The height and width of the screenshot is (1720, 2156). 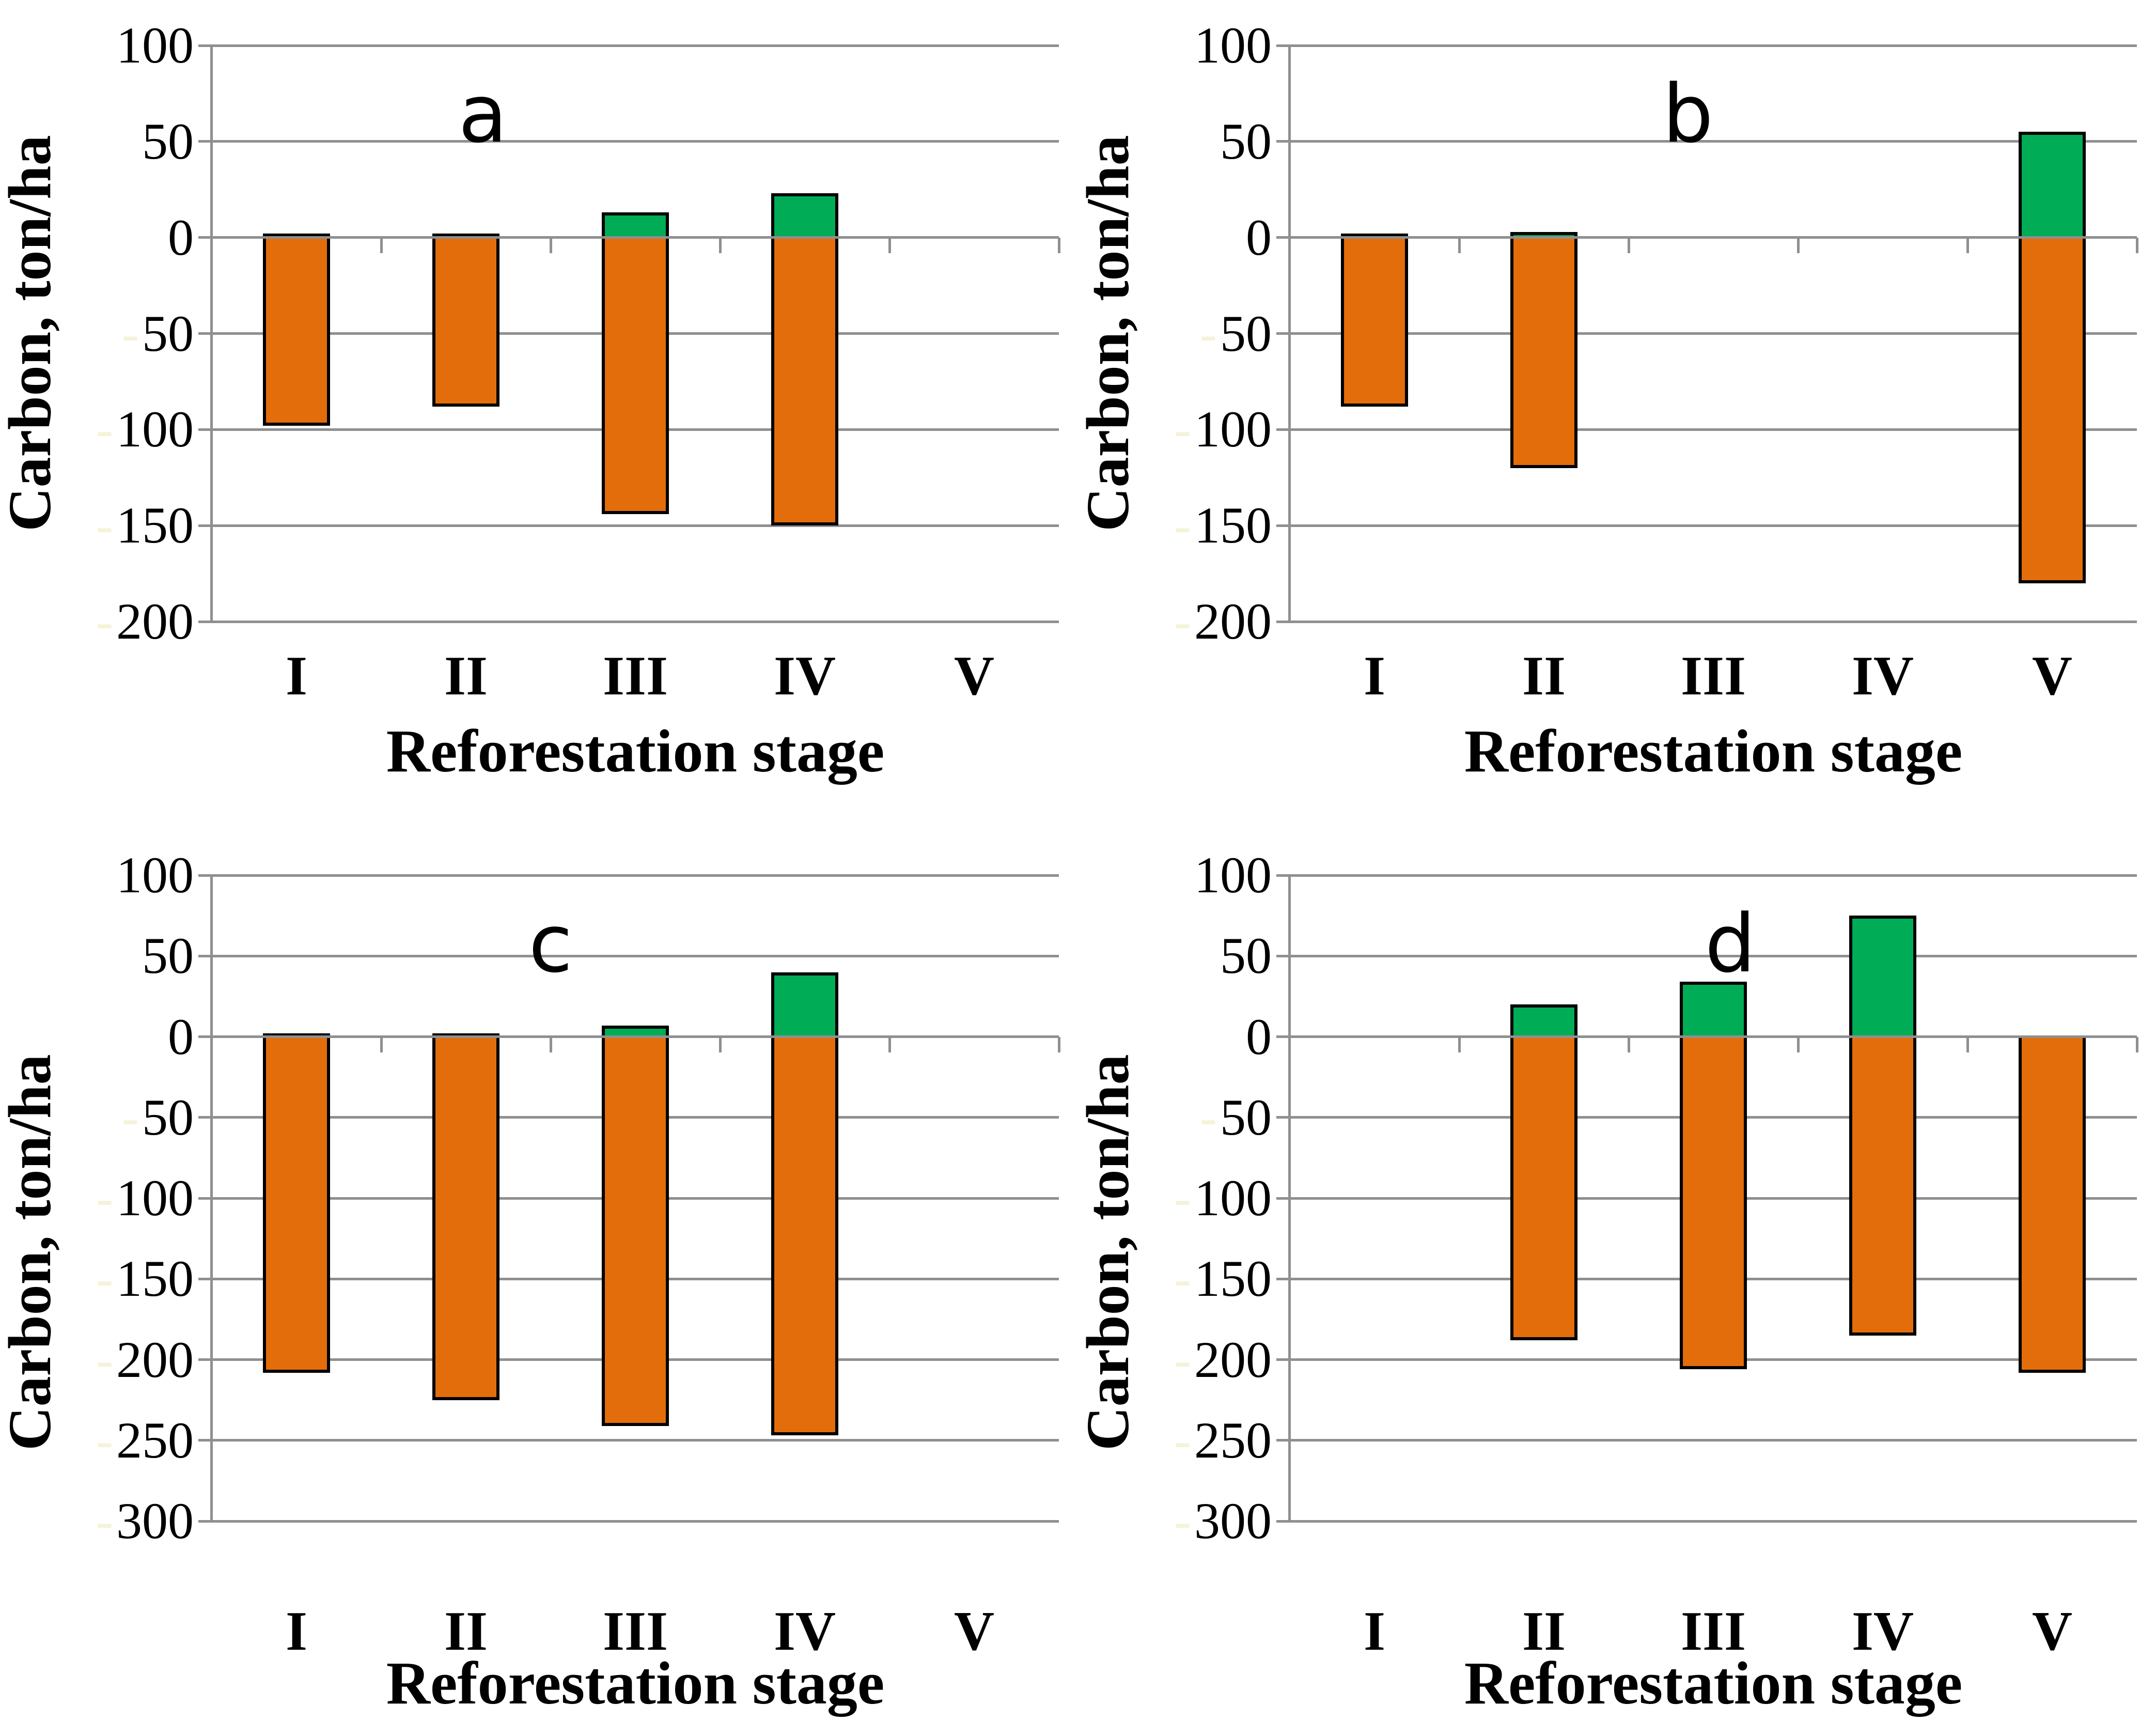 What do you see at coordinates (483, 114) in the screenshot?
I see `panel-letter: a` at bounding box center [483, 114].